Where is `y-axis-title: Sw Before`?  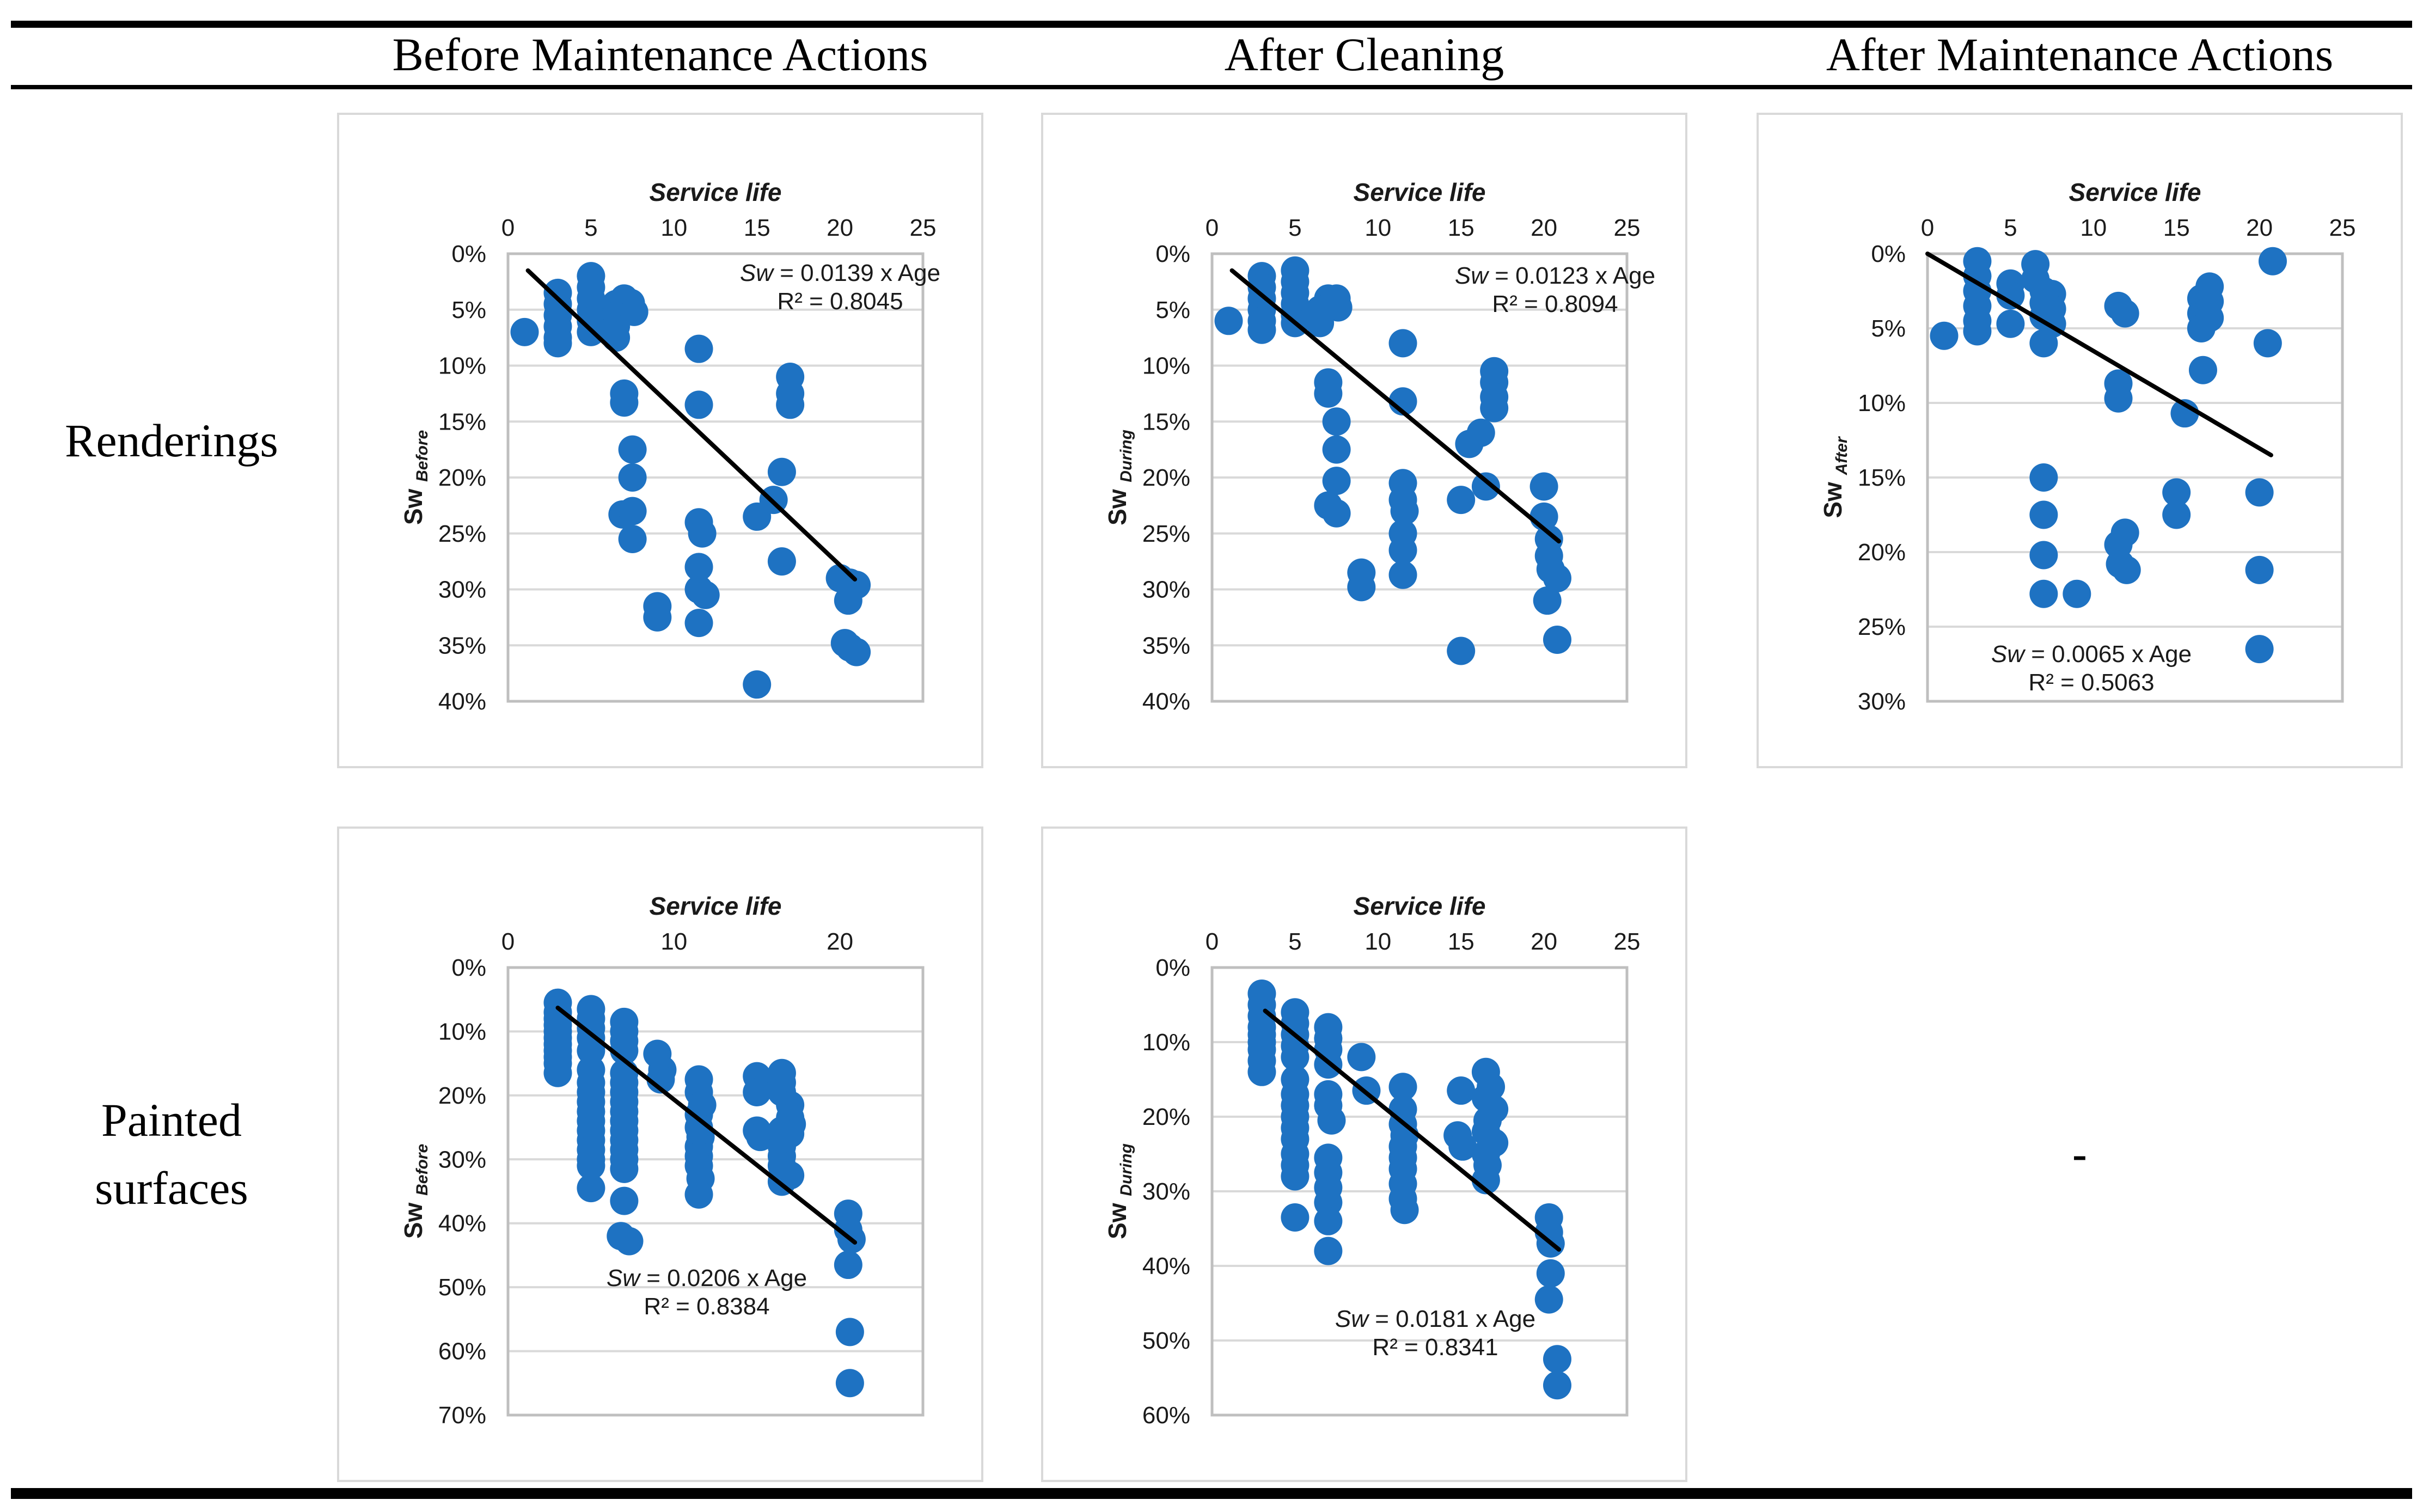
y-axis-title: Sw Before is located at coordinates (415, 1191).